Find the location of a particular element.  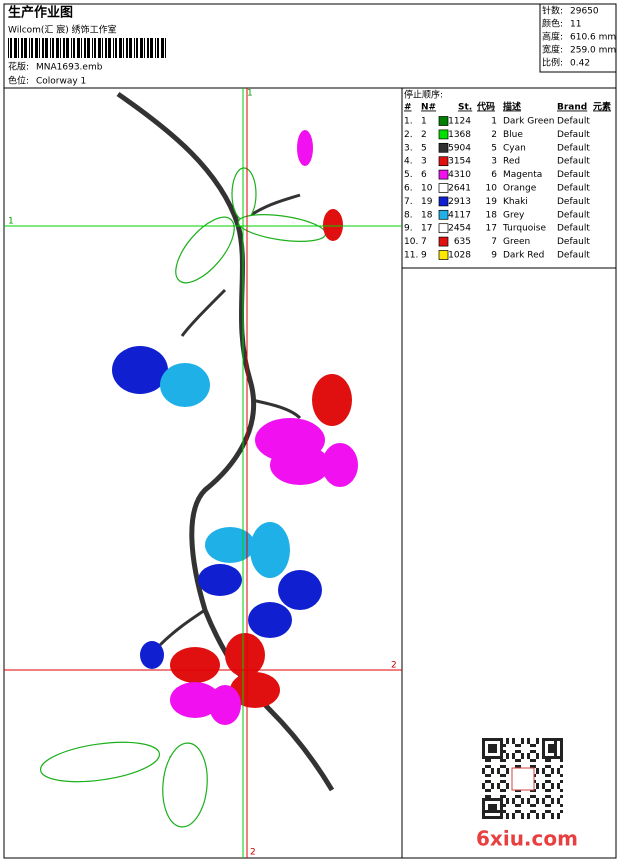

cell: 5. is located at coordinates (408, 175).